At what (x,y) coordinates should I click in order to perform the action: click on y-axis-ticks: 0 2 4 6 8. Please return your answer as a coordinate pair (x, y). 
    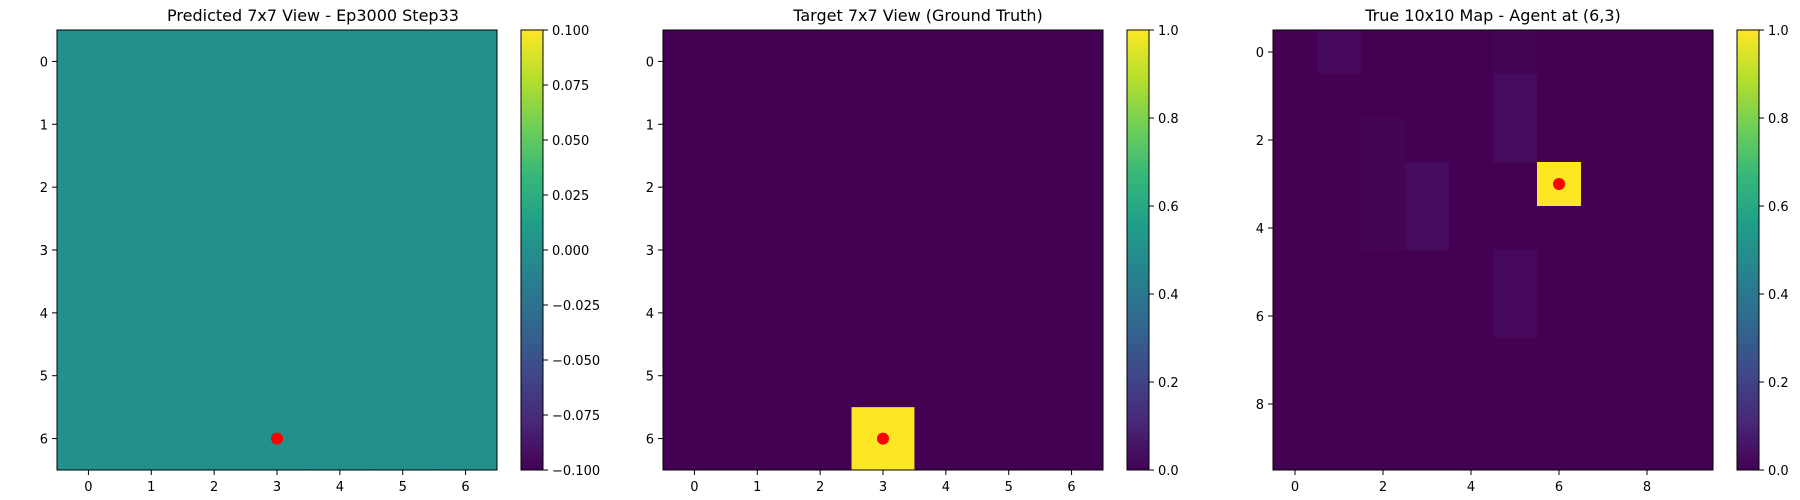
    Looking at the image, I should click on (1264, 229).